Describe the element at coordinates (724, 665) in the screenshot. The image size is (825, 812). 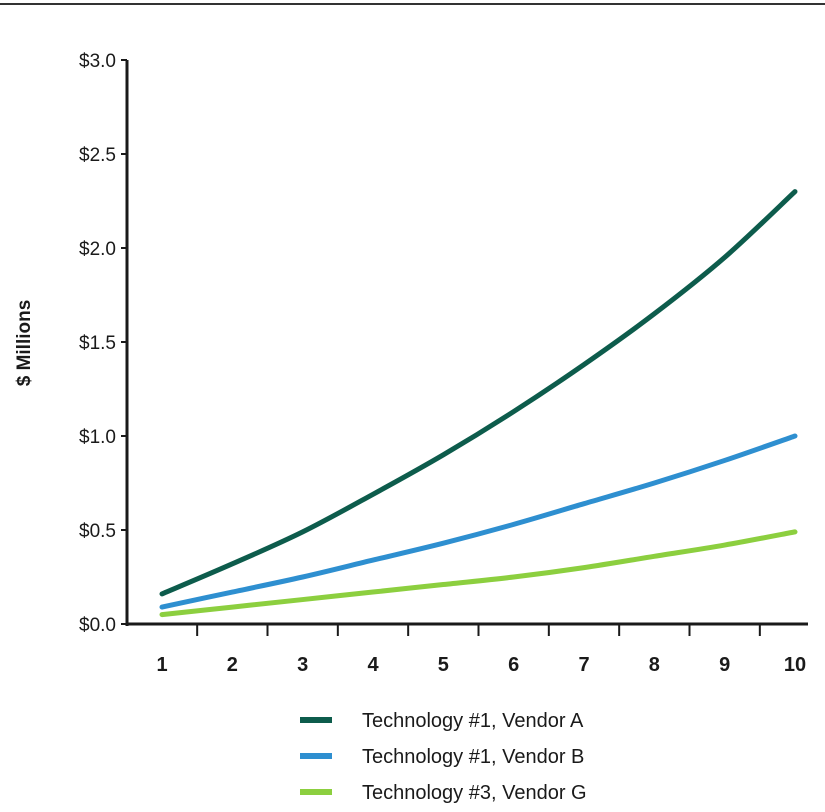
I see `x-tick-label: 9` at that location.